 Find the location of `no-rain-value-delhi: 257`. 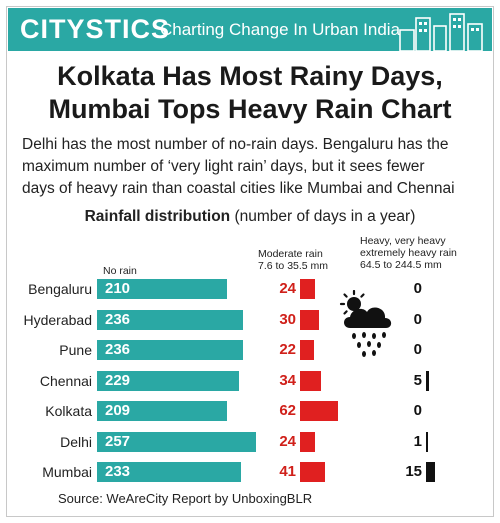

no-rain-value-delhi: 257 is located at coordinates (118, 441).